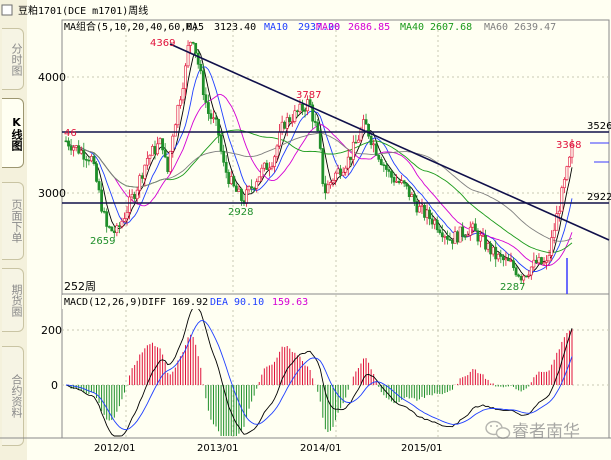 The image size is (611, 460). What do you see at coordinates (102, 241) in the screenshot?
I see `low-label-1: 2659` at bounding box center [102, 241].